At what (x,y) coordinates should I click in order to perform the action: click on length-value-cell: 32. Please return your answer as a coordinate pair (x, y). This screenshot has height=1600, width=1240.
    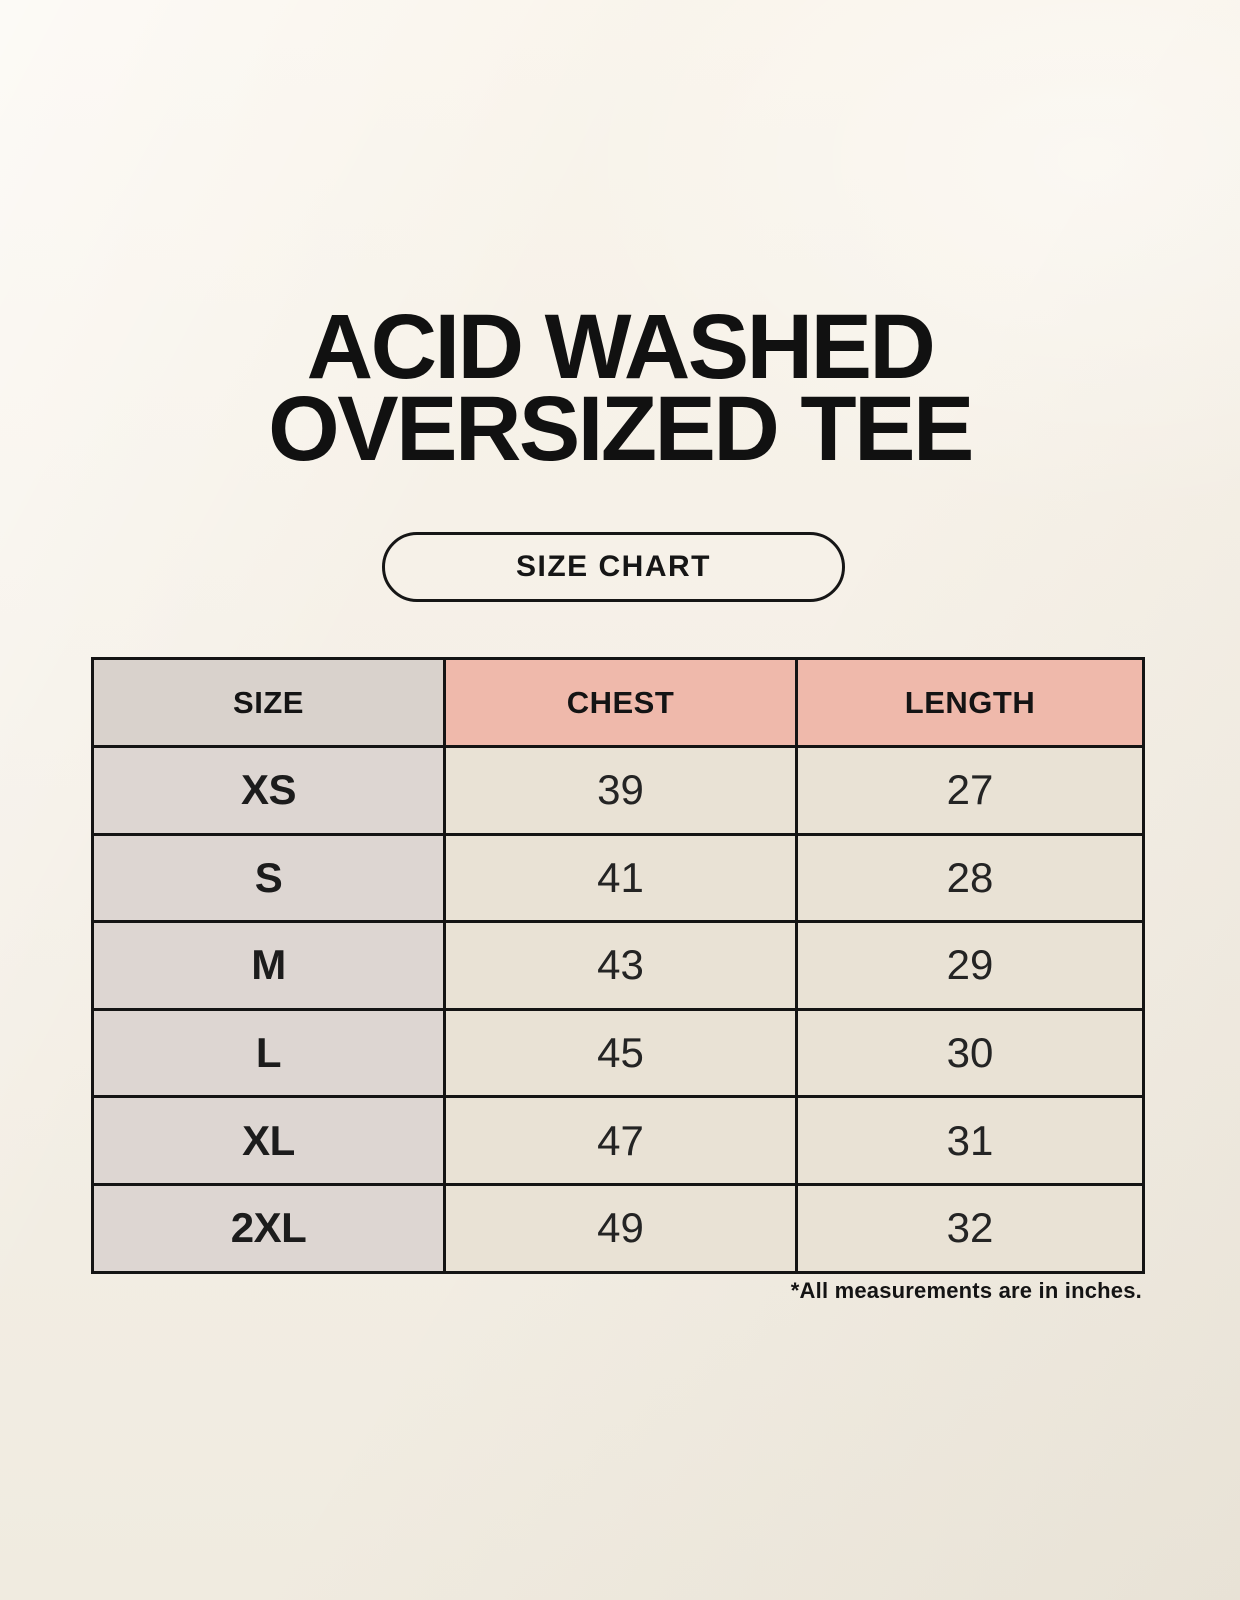
    Looking at the image, I should click on (970, 1228).